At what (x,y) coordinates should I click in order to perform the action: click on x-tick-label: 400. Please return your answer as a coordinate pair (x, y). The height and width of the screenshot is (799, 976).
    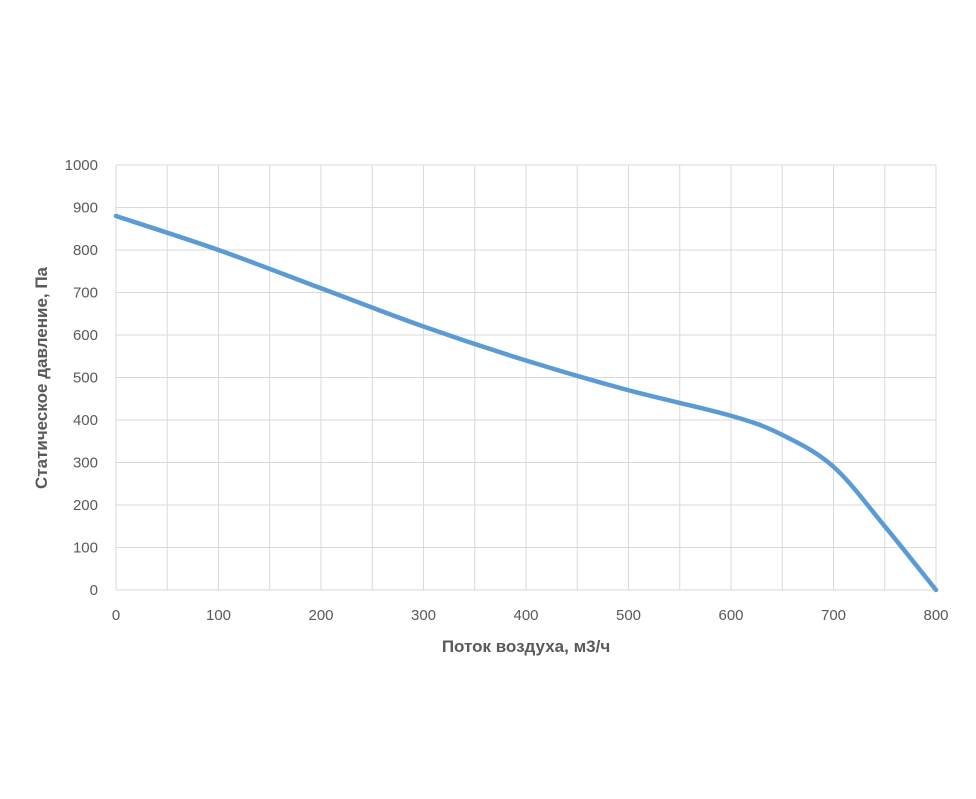
    Looking at the image, I should click on (525, 615).